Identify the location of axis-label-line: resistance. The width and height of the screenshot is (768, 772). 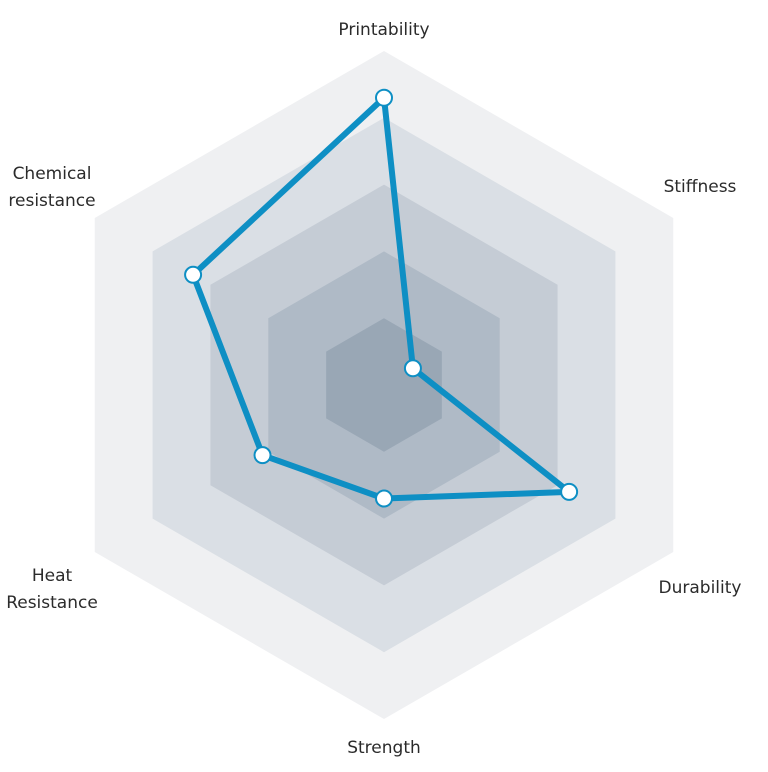
(51, 201).